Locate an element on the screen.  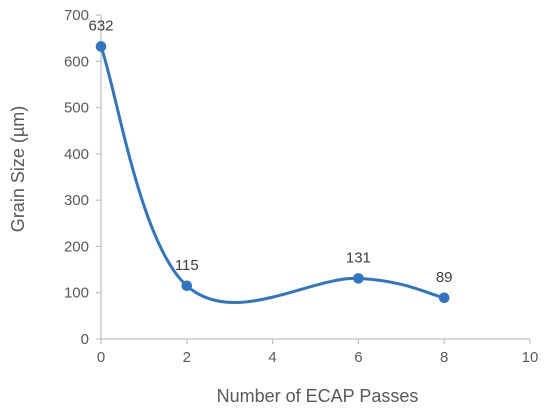
y-axis-title: Grain Size (µm) is located at coordinates (18, 169).